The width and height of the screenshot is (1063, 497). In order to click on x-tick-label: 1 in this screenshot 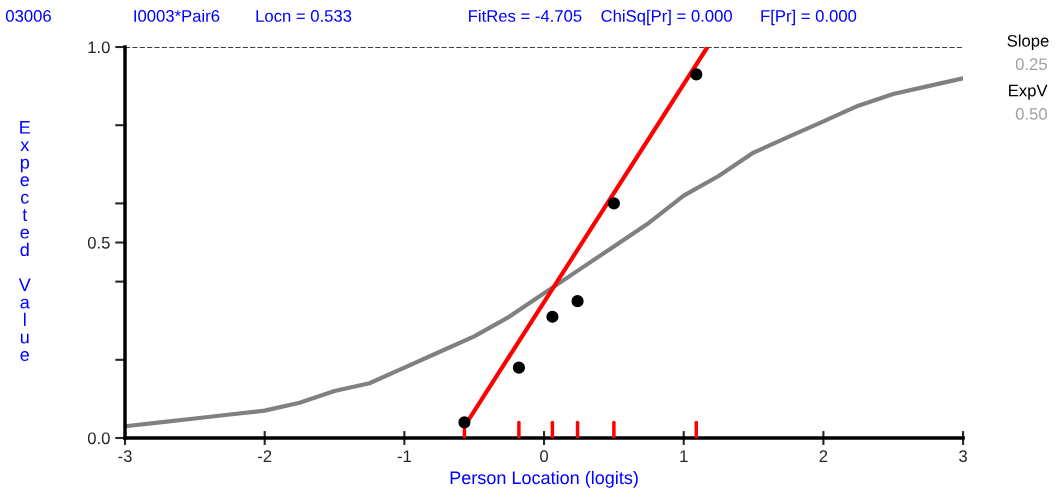, I will do `click(684, 456)`.